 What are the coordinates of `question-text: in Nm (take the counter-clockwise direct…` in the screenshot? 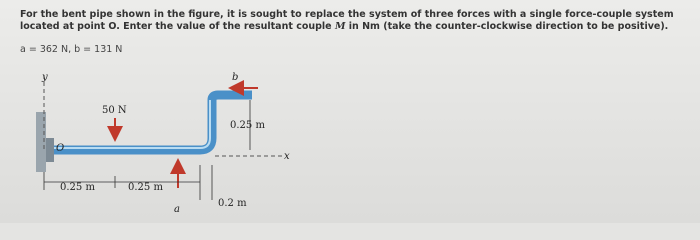 It's located at (508, 26).